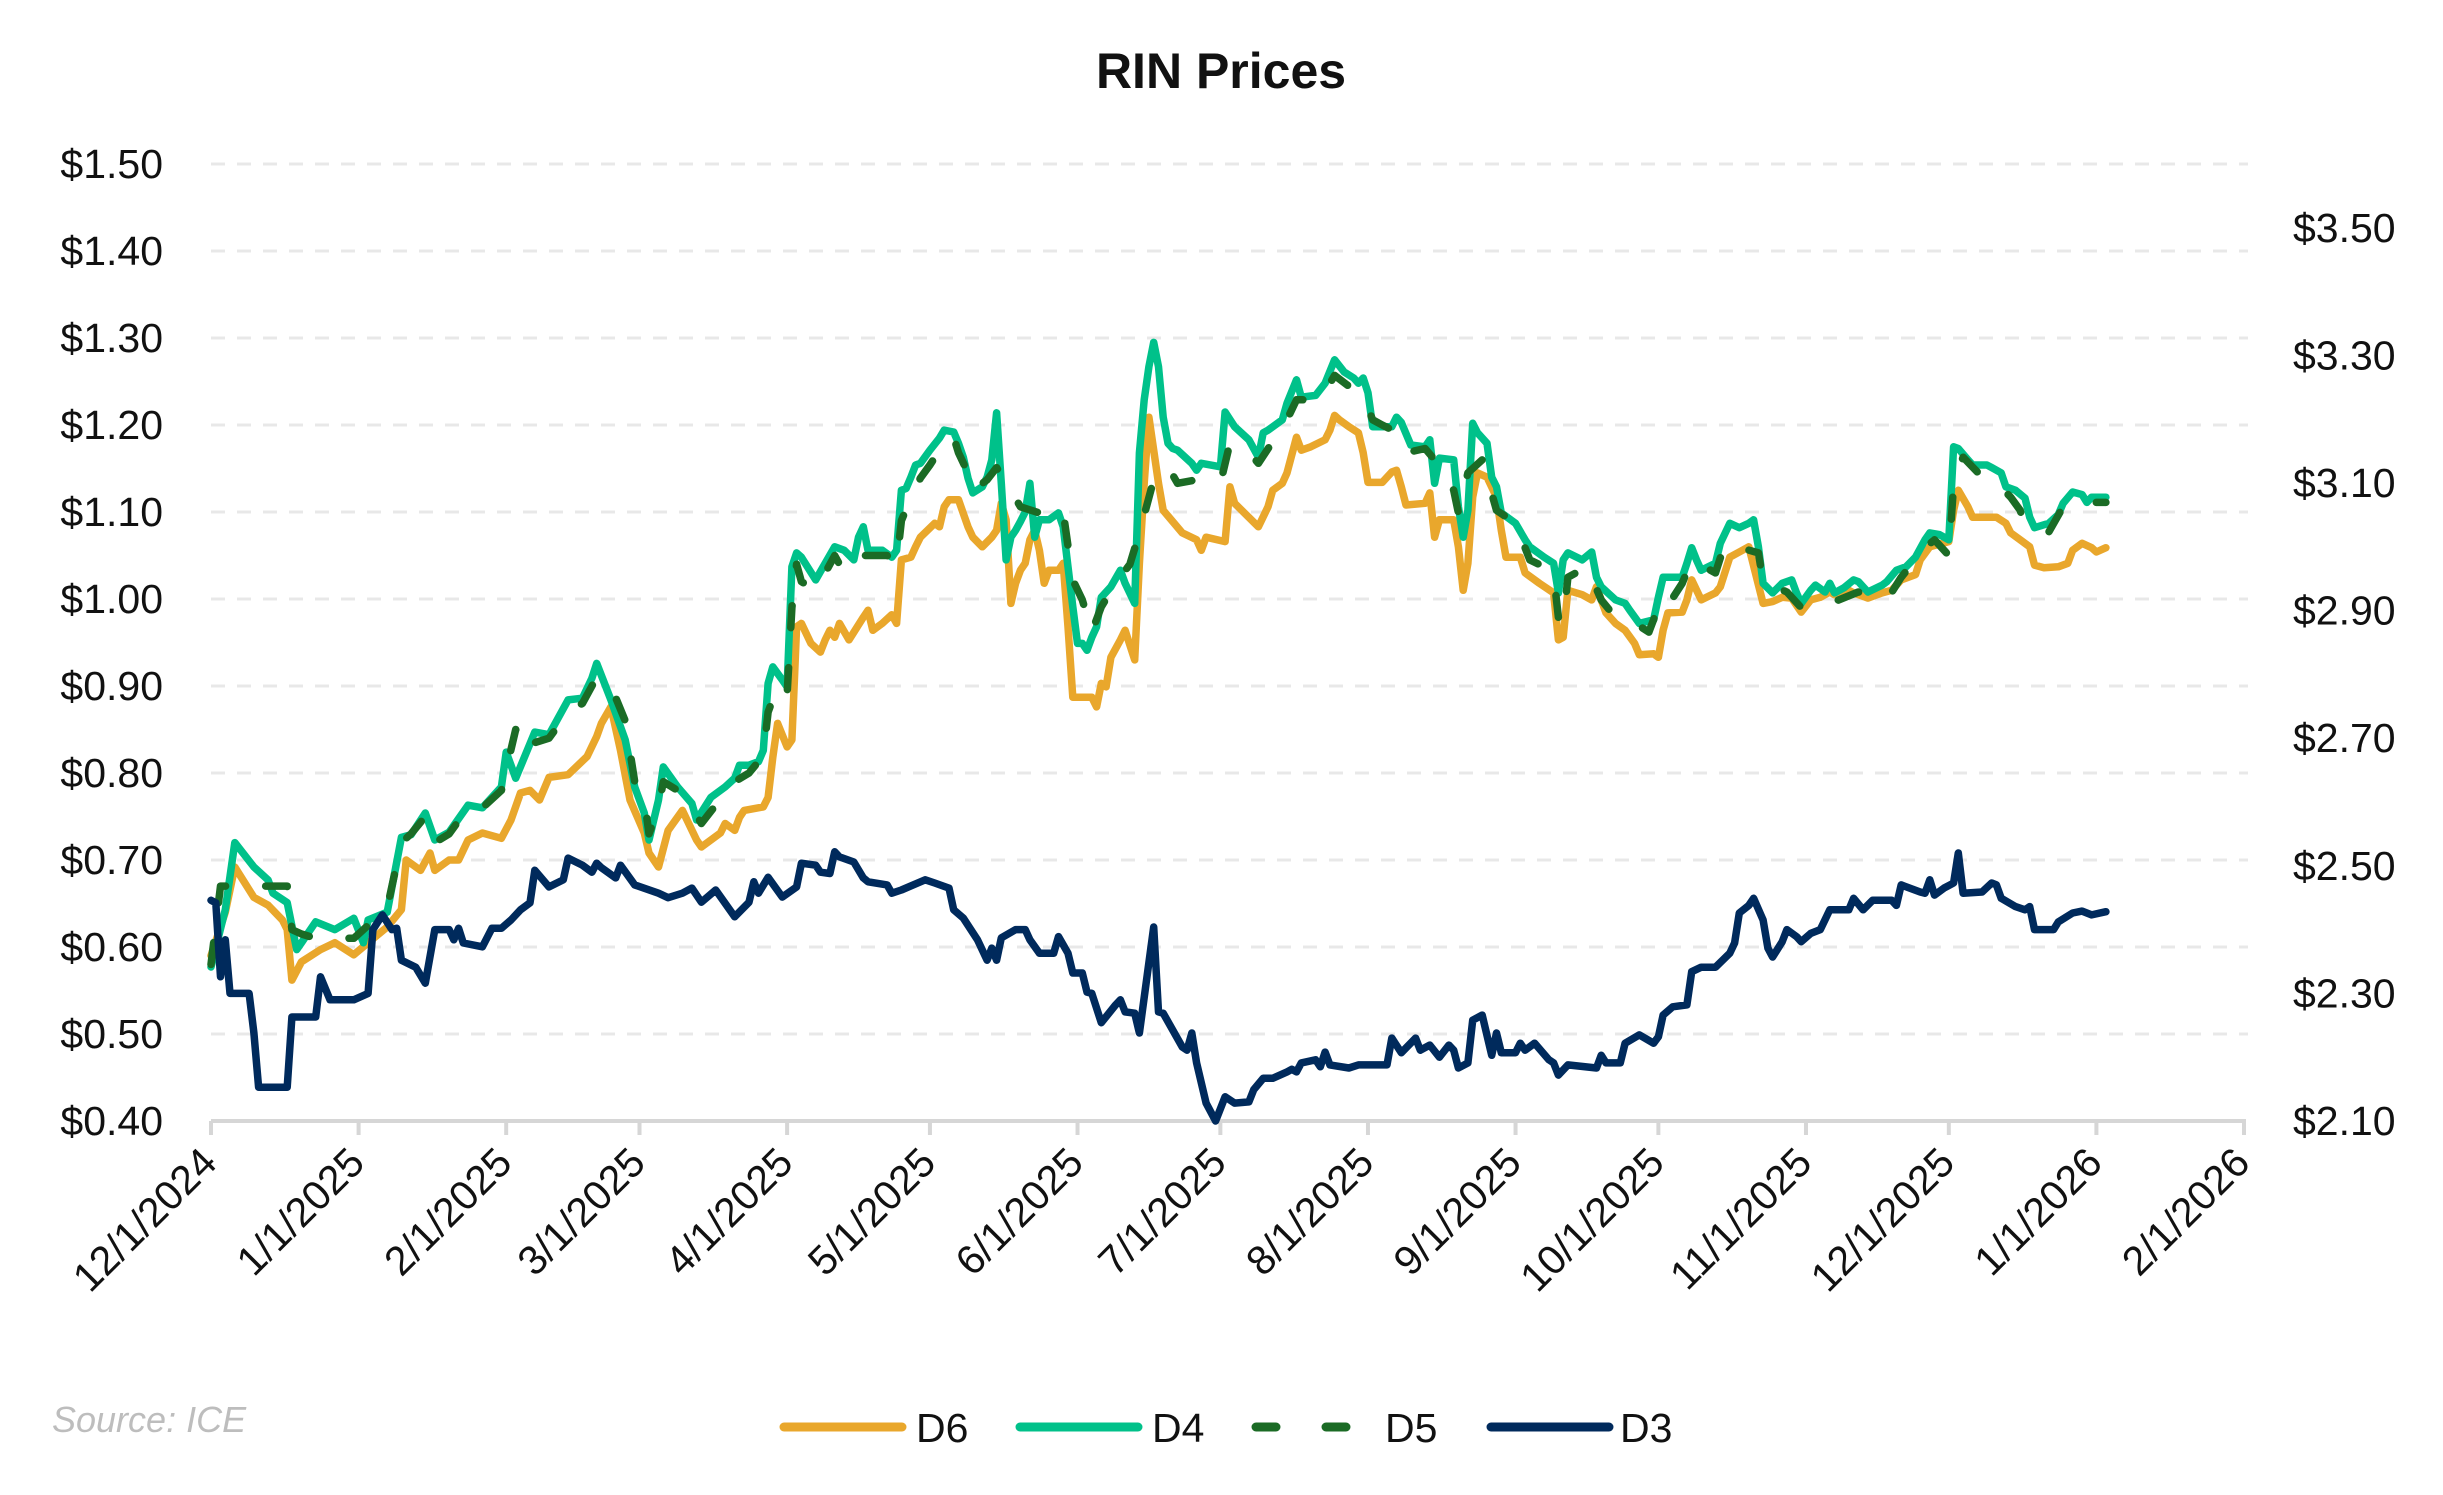  What do you see at coordinates (111, 773) in the screenshot?
I see `left-y-tick-label: $0.80` at bounding box center [111, 773].